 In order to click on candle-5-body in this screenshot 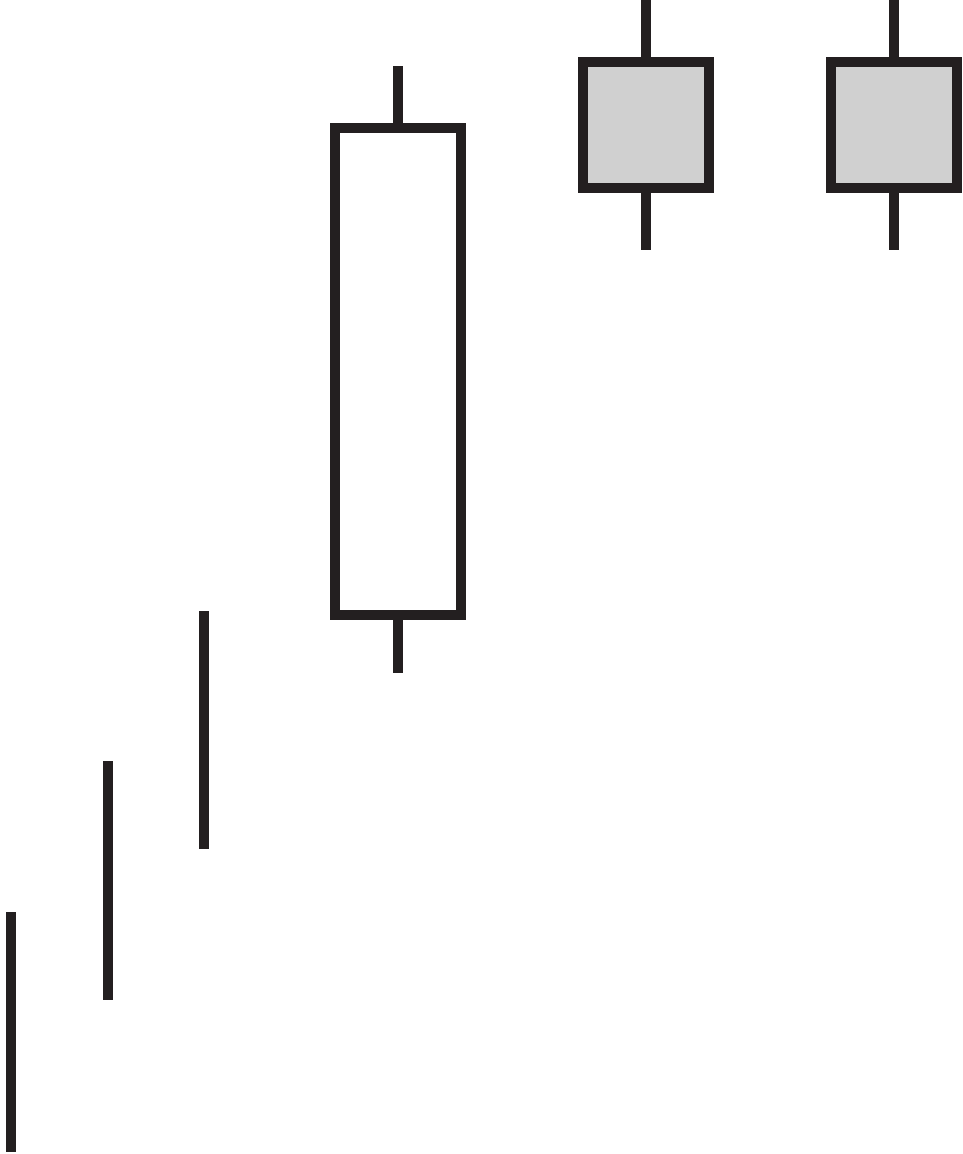, I will do `click(646, 125)`.